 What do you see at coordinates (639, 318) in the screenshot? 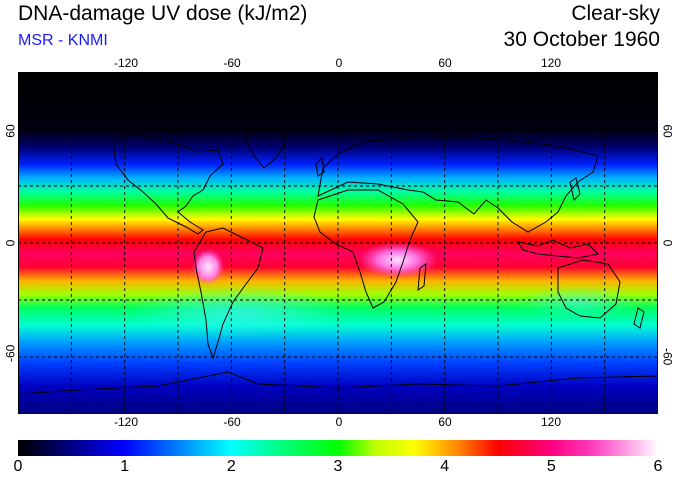
I see `coastline-new-zealand` at bounding box center [639, 318].